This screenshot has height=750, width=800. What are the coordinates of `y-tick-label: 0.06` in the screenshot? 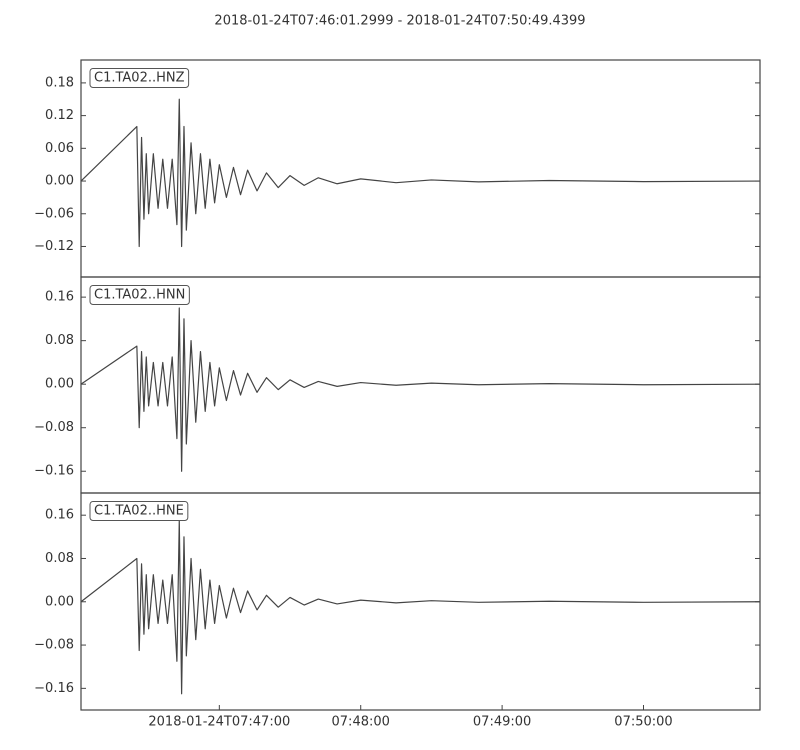 It's located at (59, 148).